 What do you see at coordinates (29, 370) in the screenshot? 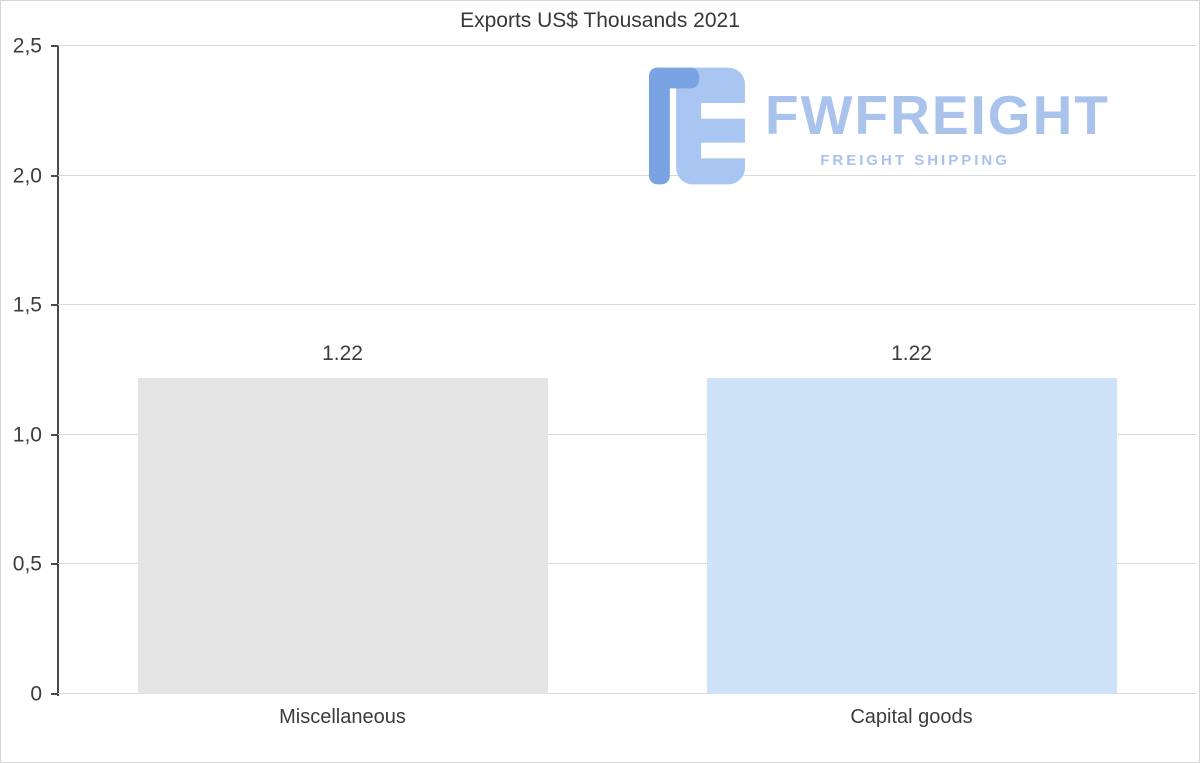
I see `y-axis: 0 0,5 1,0 1,5 2,0 2,5` at bounding box center [29, 370].